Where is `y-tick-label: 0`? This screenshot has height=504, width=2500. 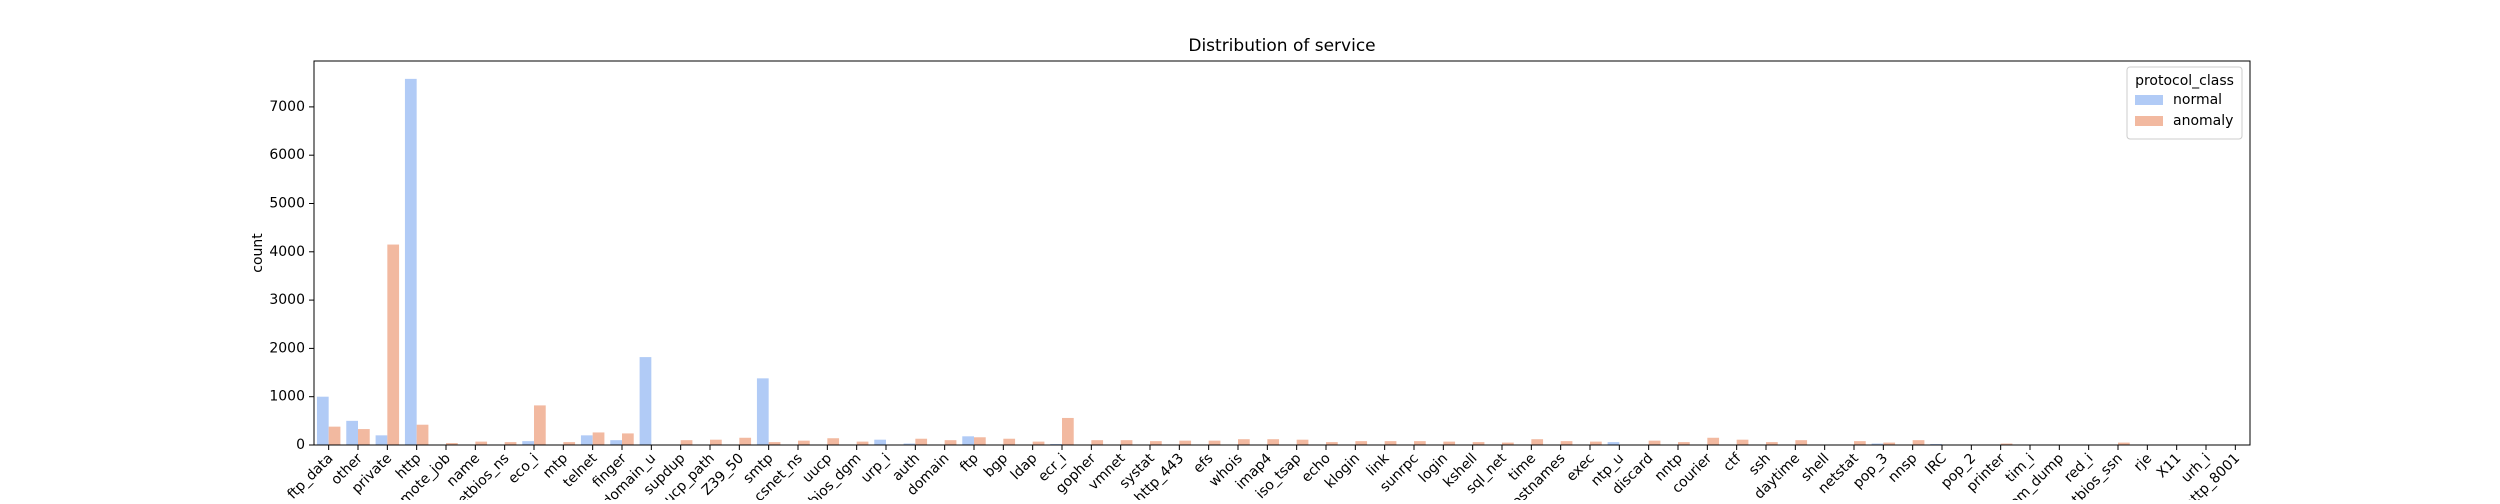 y-tick-label: 0 is located at coordinates (300, 445).